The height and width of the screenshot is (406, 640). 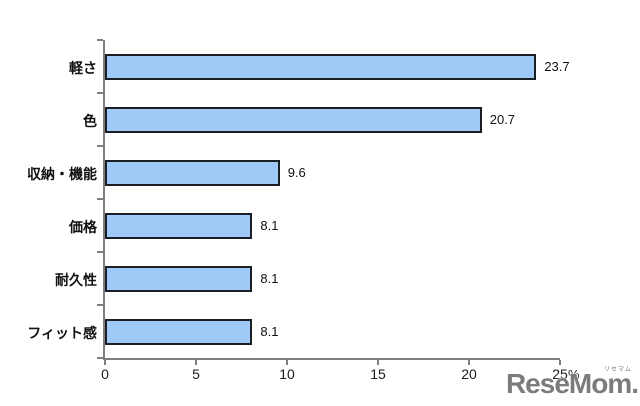 I want to click on category-label: 収納・機能, so click(x=62, y=173).